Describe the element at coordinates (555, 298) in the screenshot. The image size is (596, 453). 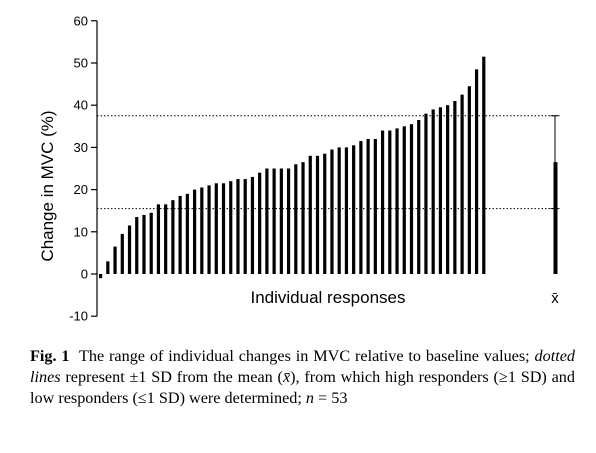
I see `mean-label: x̄` at that location.